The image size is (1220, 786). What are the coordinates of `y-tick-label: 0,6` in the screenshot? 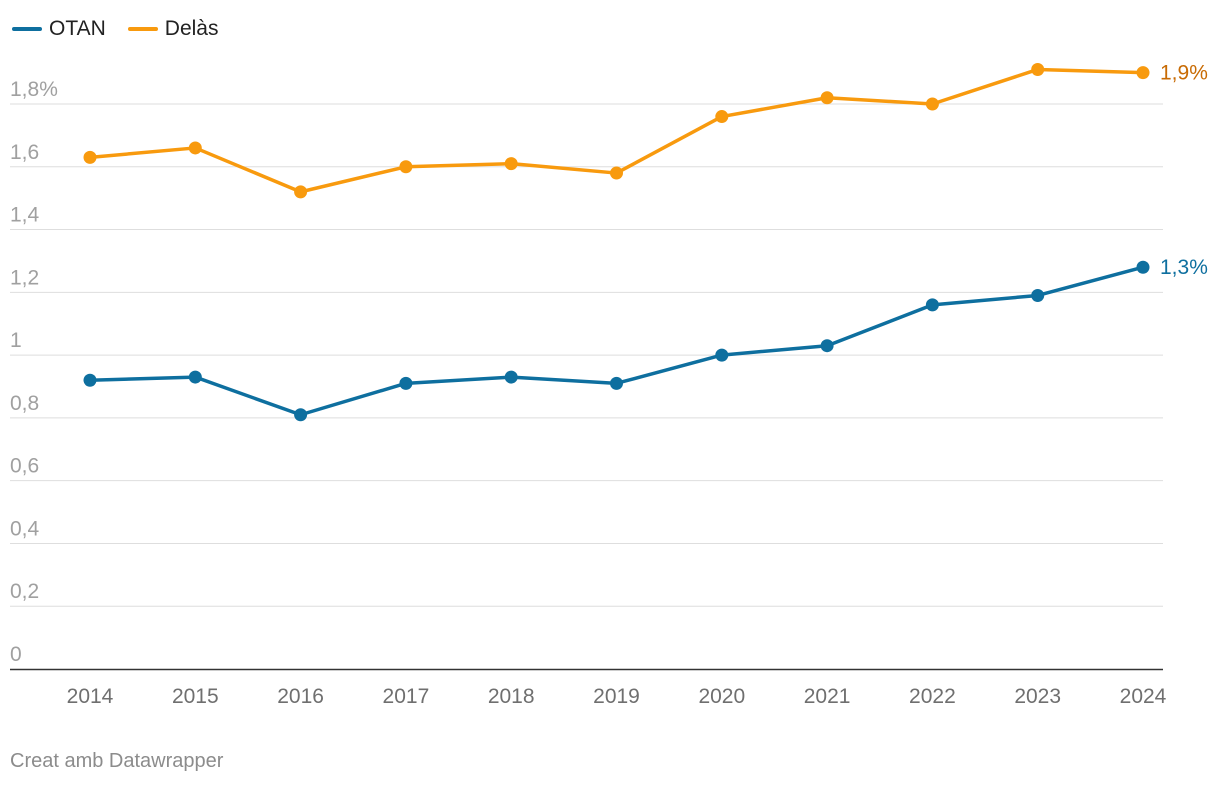 It's located at (24, 466).